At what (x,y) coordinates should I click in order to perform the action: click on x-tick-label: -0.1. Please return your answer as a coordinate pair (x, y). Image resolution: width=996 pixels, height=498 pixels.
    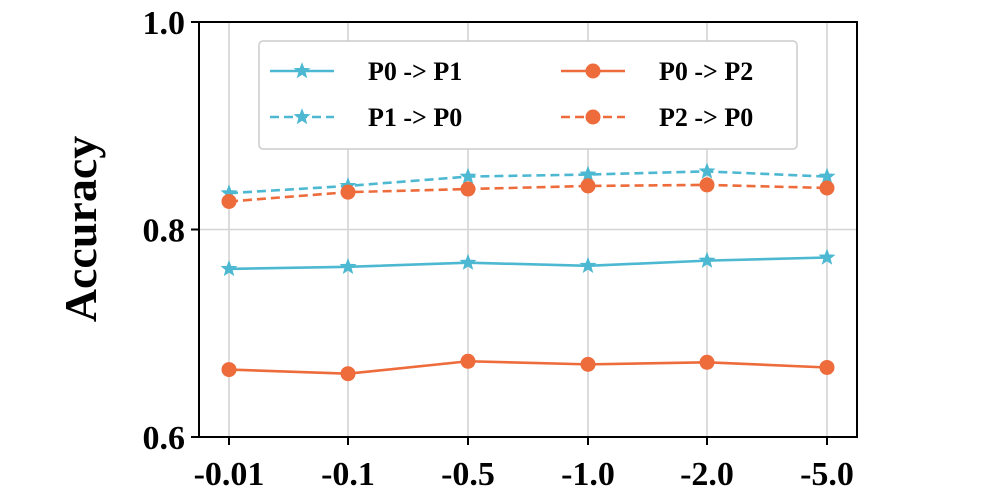
    Looking at the image, I should click on (348, 474).